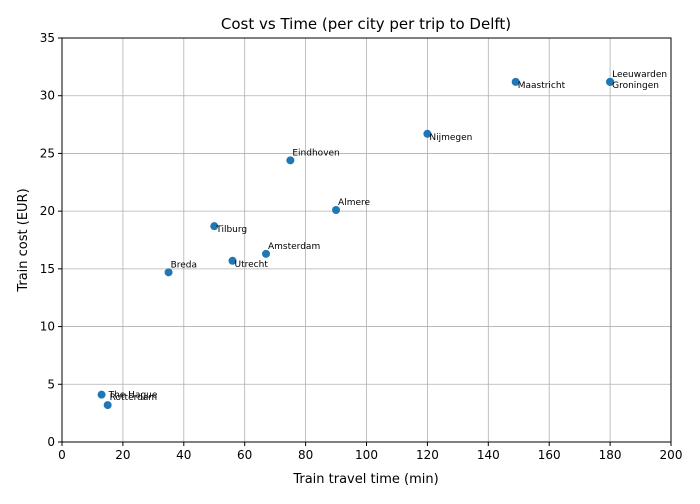  I want to click on y-axis-label: Train cost (EUR), so click(23, 240).